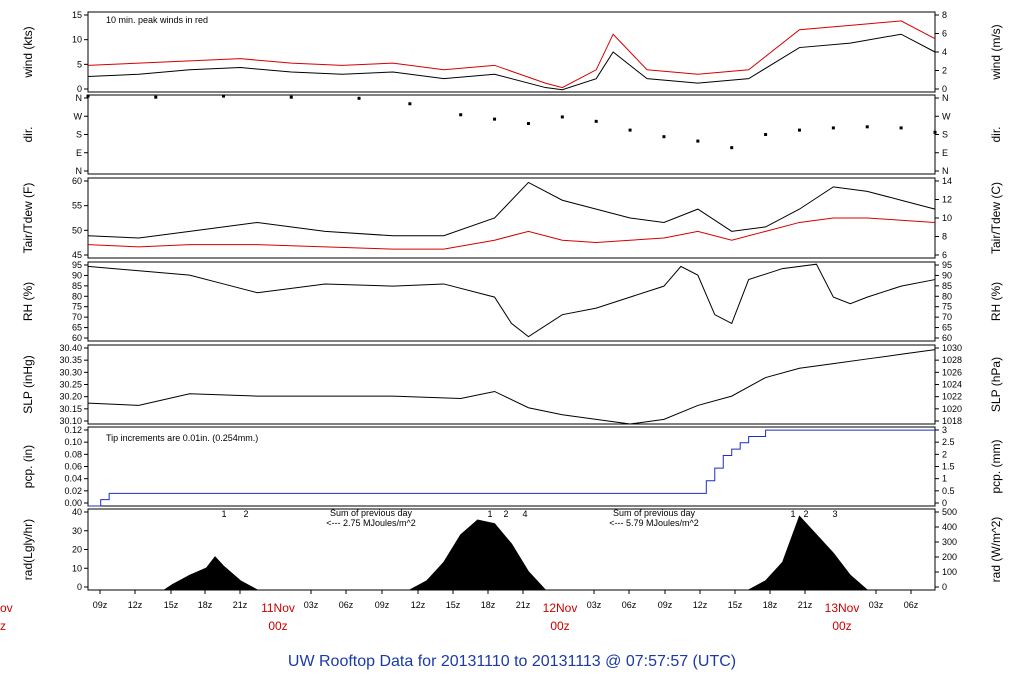  Describe the element at coordinates (945, 153) in the screenshot. I see `right-tick-label: E` at that location.